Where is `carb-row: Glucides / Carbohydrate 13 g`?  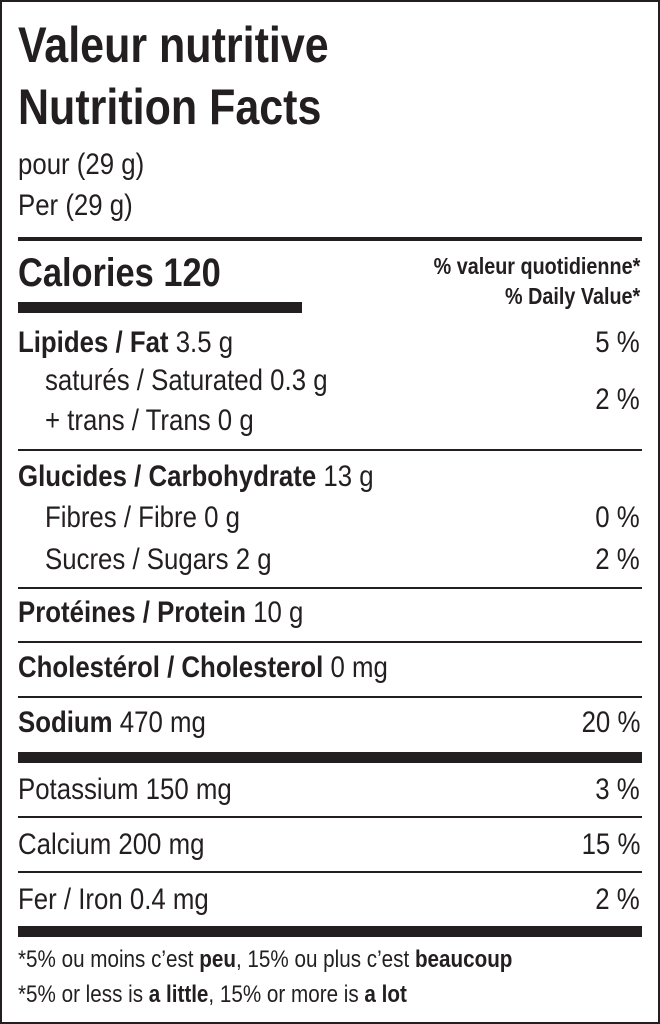 carb-row: Glucides / Carbohydrate 13 g is located at coordinates (196, 477).